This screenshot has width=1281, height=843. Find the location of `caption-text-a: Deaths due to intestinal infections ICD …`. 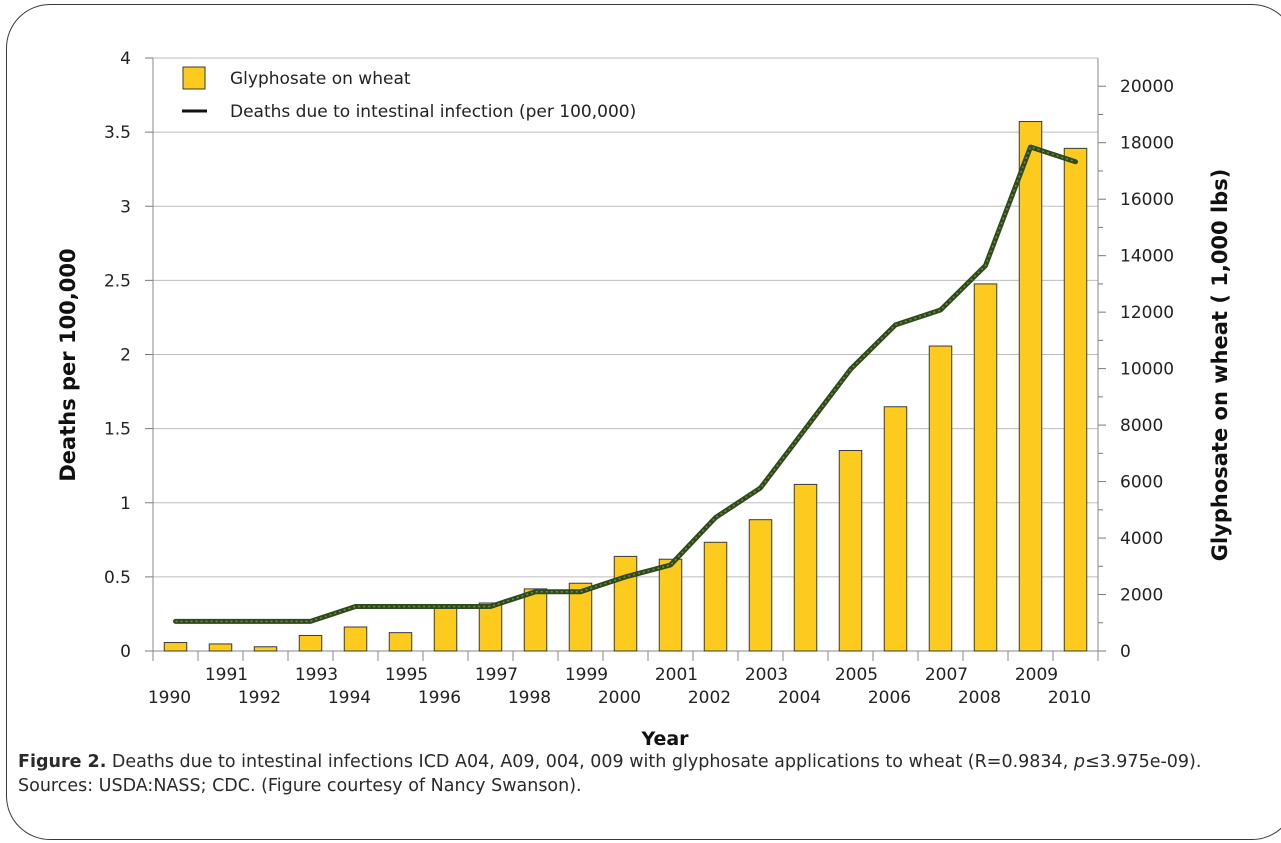

caption-text-a: Deaths due to intestinal infections ICD … is located at coordinates (590, 762).